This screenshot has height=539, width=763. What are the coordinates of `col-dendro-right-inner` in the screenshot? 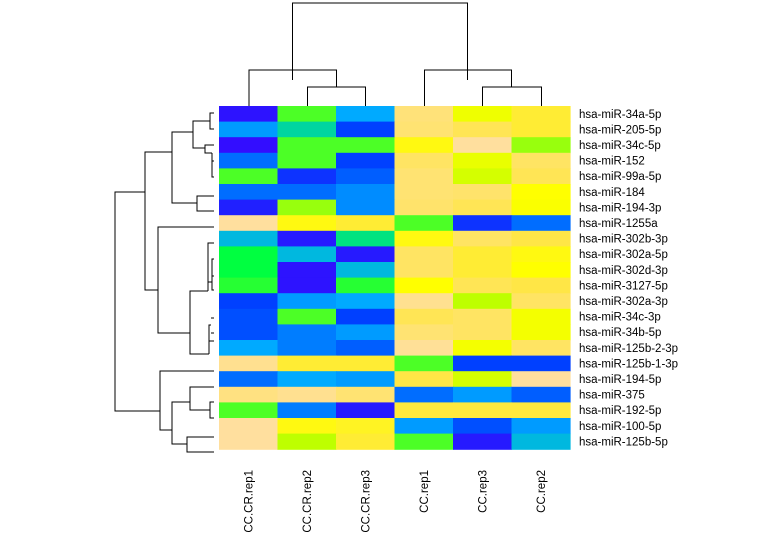 It's located at (512, 96).